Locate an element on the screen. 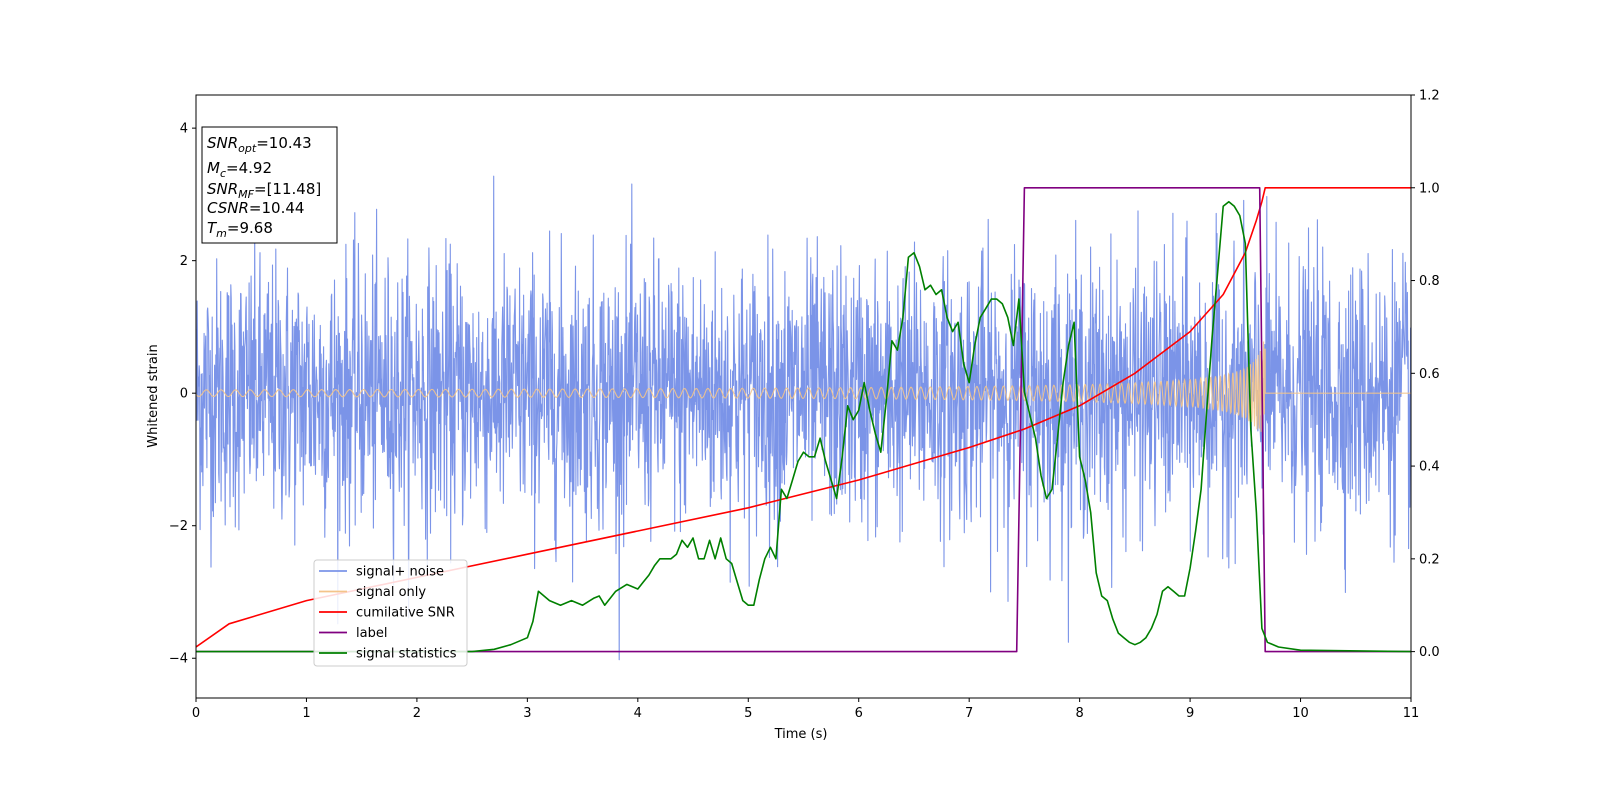  y-tick-label: −4 is located at coordinates (178, 659).